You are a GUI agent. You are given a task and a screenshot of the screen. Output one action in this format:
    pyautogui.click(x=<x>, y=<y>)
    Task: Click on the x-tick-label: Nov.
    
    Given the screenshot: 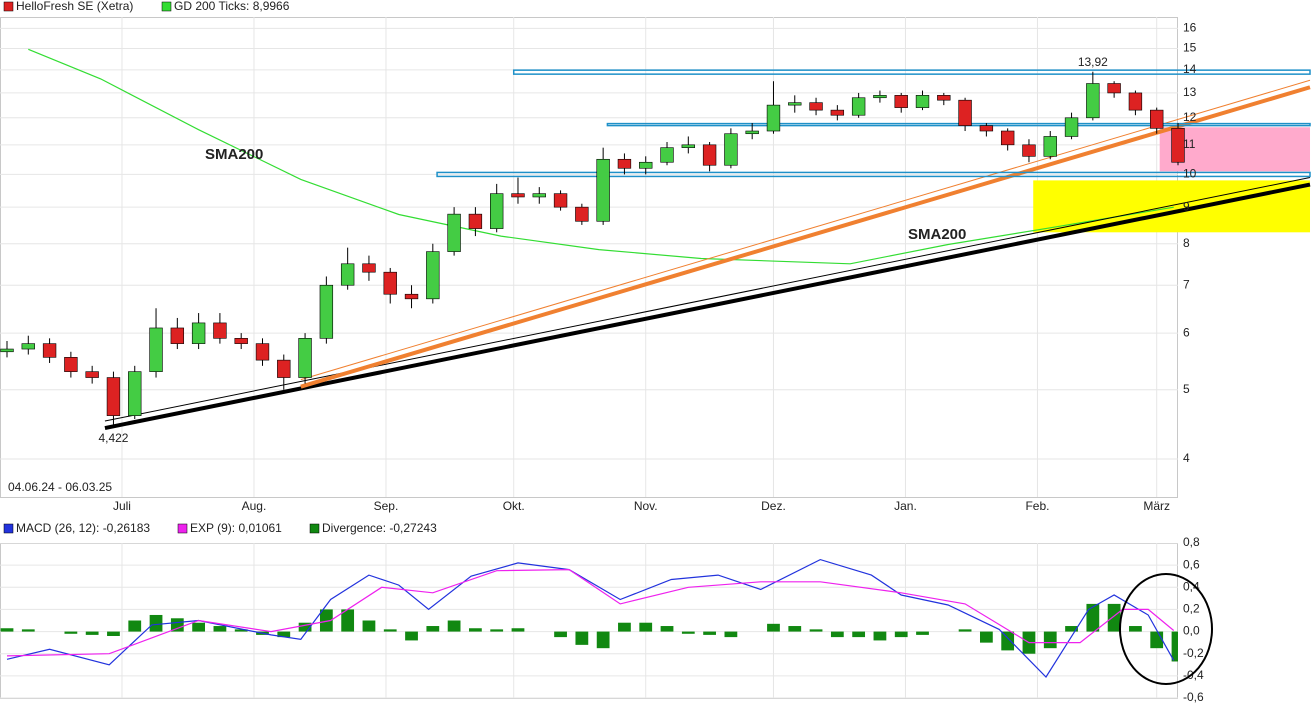 What is the action you would take?
    pyautogui.click(x=646, y=506)
    